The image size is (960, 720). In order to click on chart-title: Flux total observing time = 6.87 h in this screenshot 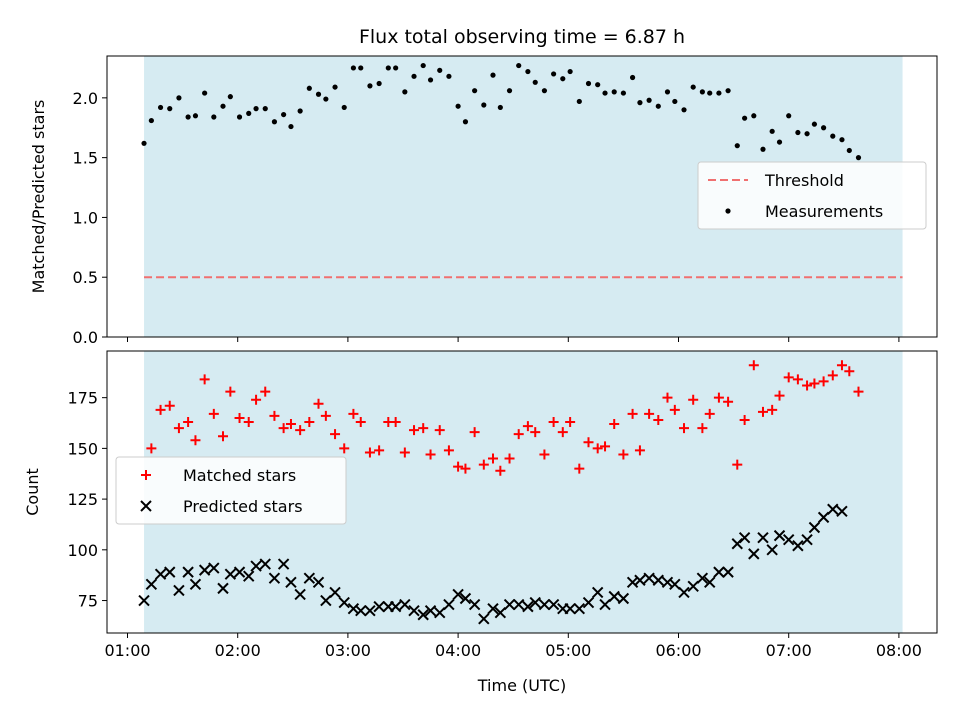, I will do `click(522, 37)`.